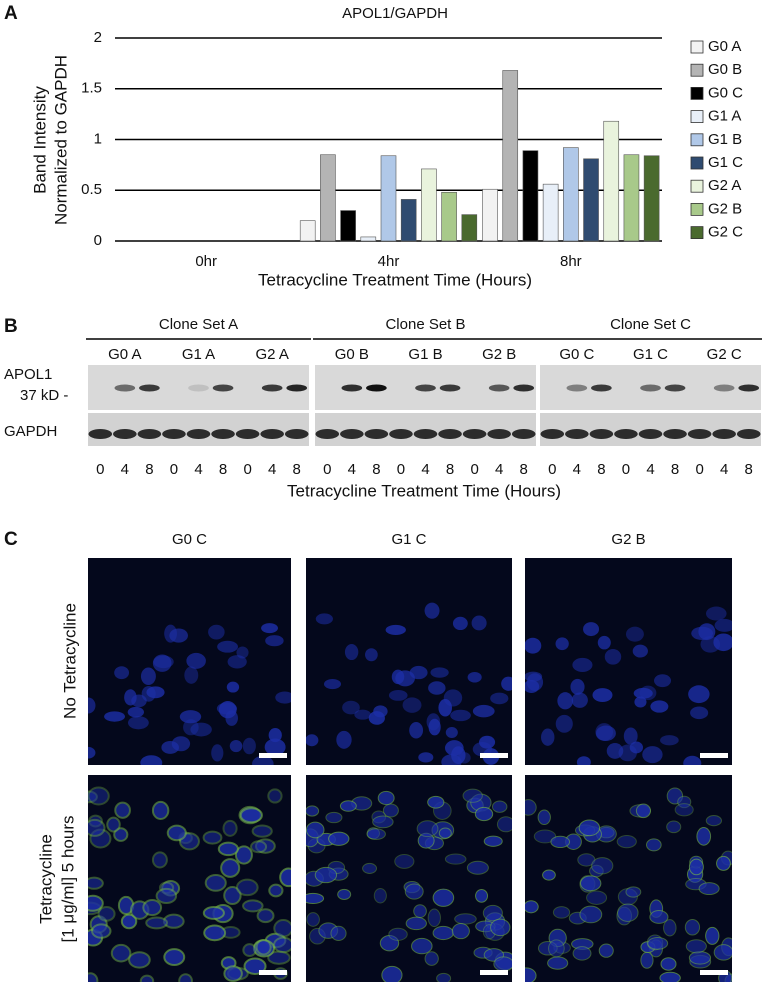 This screenshot has width=762, height=983. What do you see at coordinates (724, 46) in the screenshot?
I see `legend-label: G0 A` at bounding box center [724, 46].